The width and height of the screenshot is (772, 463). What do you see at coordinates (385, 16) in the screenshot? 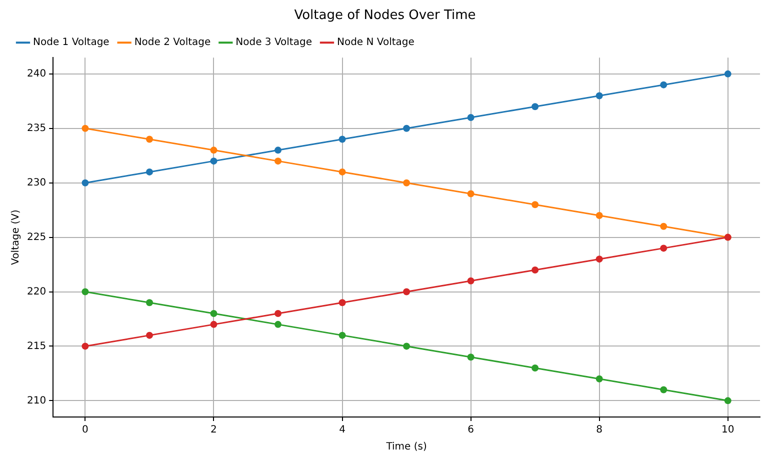
I see `chart-title: Voltage of Nodes Over Time` at bounding box center [385, 16].